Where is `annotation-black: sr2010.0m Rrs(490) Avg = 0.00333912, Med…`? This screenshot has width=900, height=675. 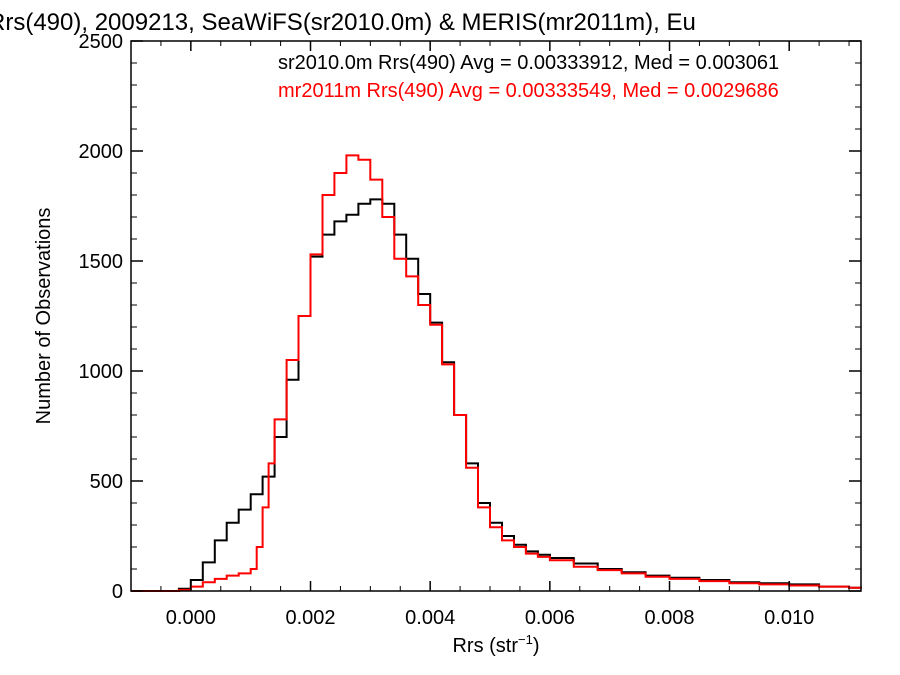
annotation-black: sr2010.0m Rrs(490) Avg = 0.00333912, Med… is located at coordinates (528, 63).